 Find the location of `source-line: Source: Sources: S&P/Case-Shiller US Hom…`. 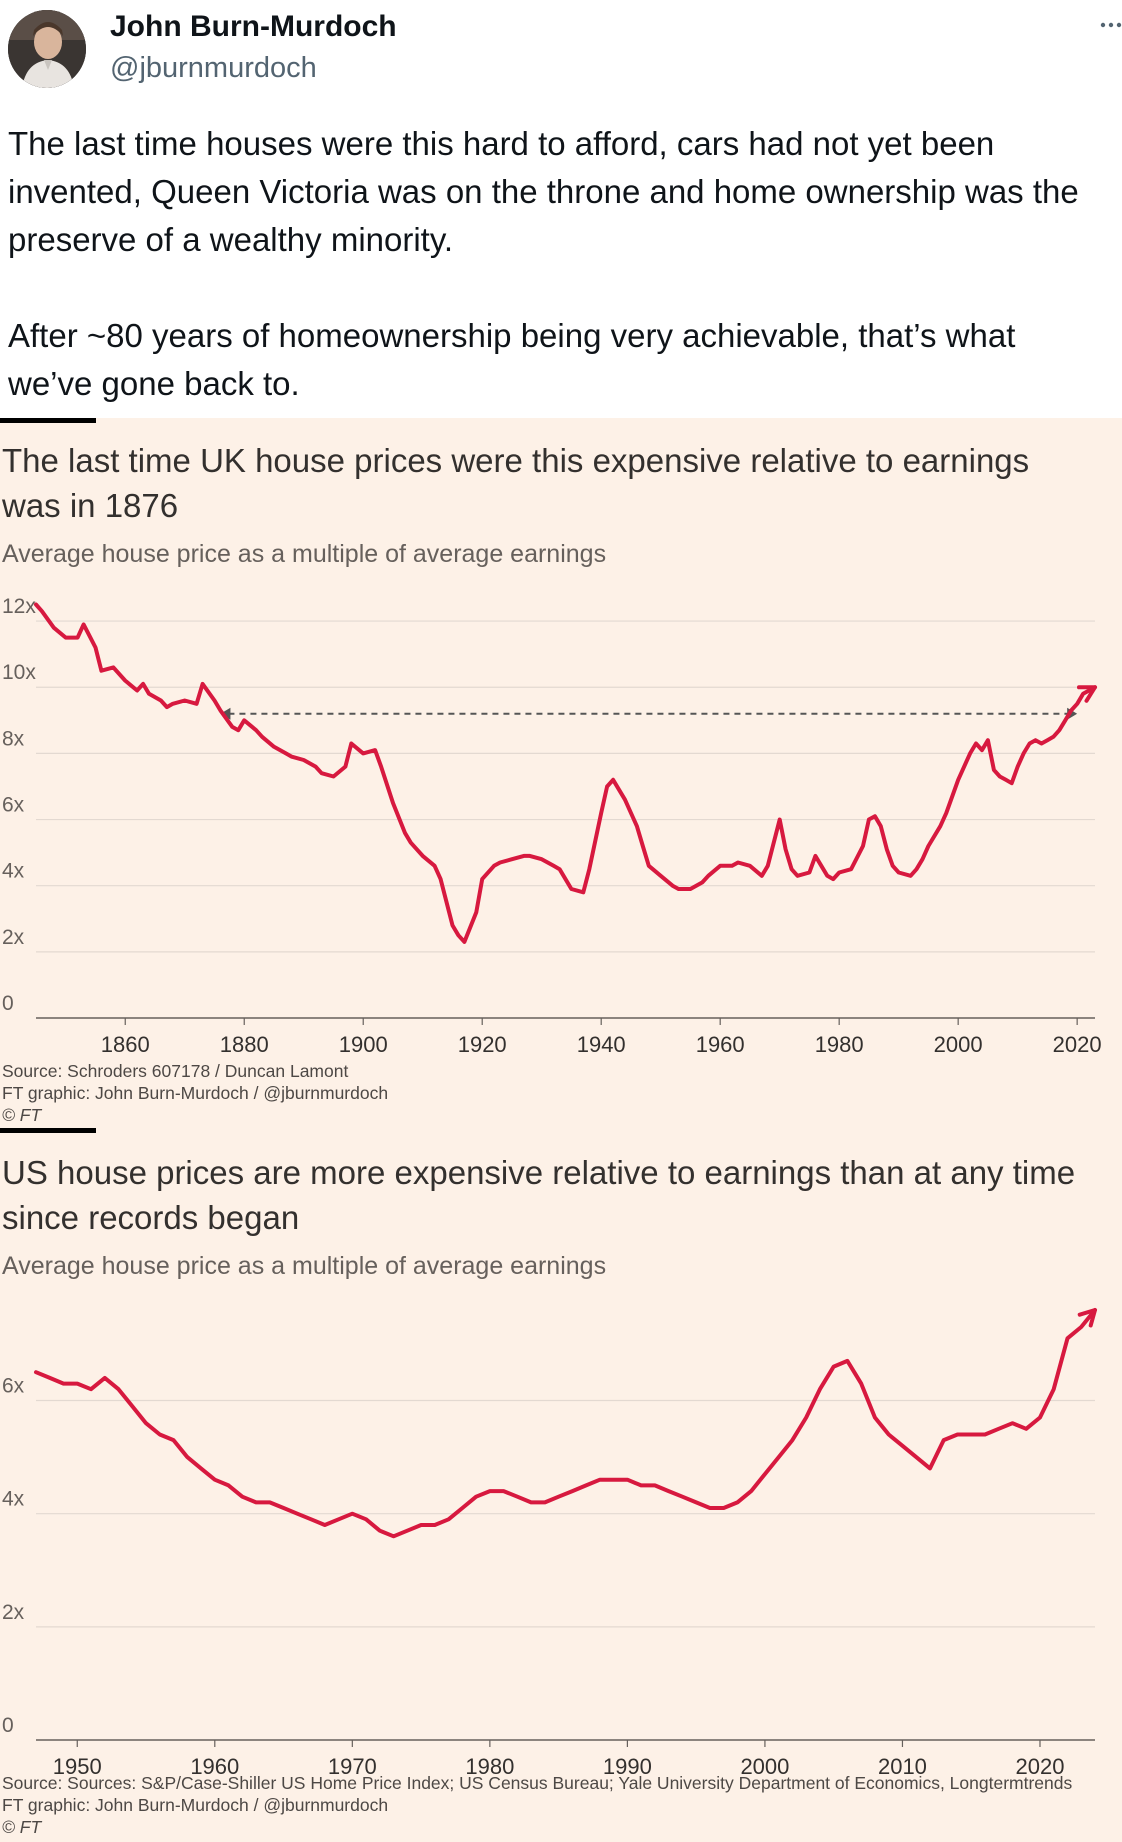

source-line: Source: Sources: S&P/Case-Shiller US Hom… is located at coordinates (537, 1783).